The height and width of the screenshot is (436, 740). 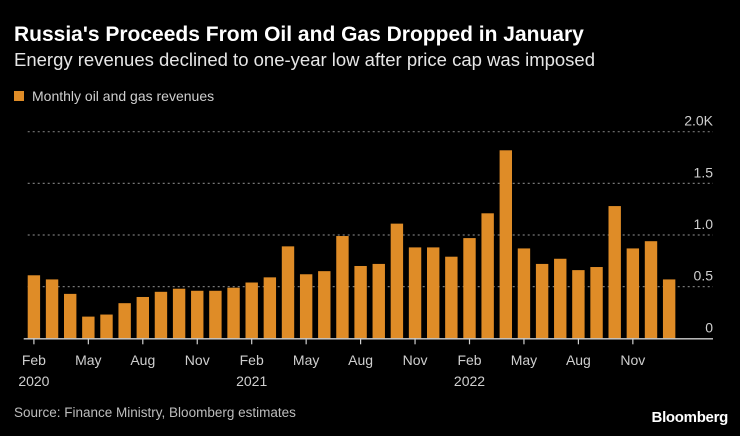 I want to click on y-tick-label: 1.5, so click(x=704, y=172).